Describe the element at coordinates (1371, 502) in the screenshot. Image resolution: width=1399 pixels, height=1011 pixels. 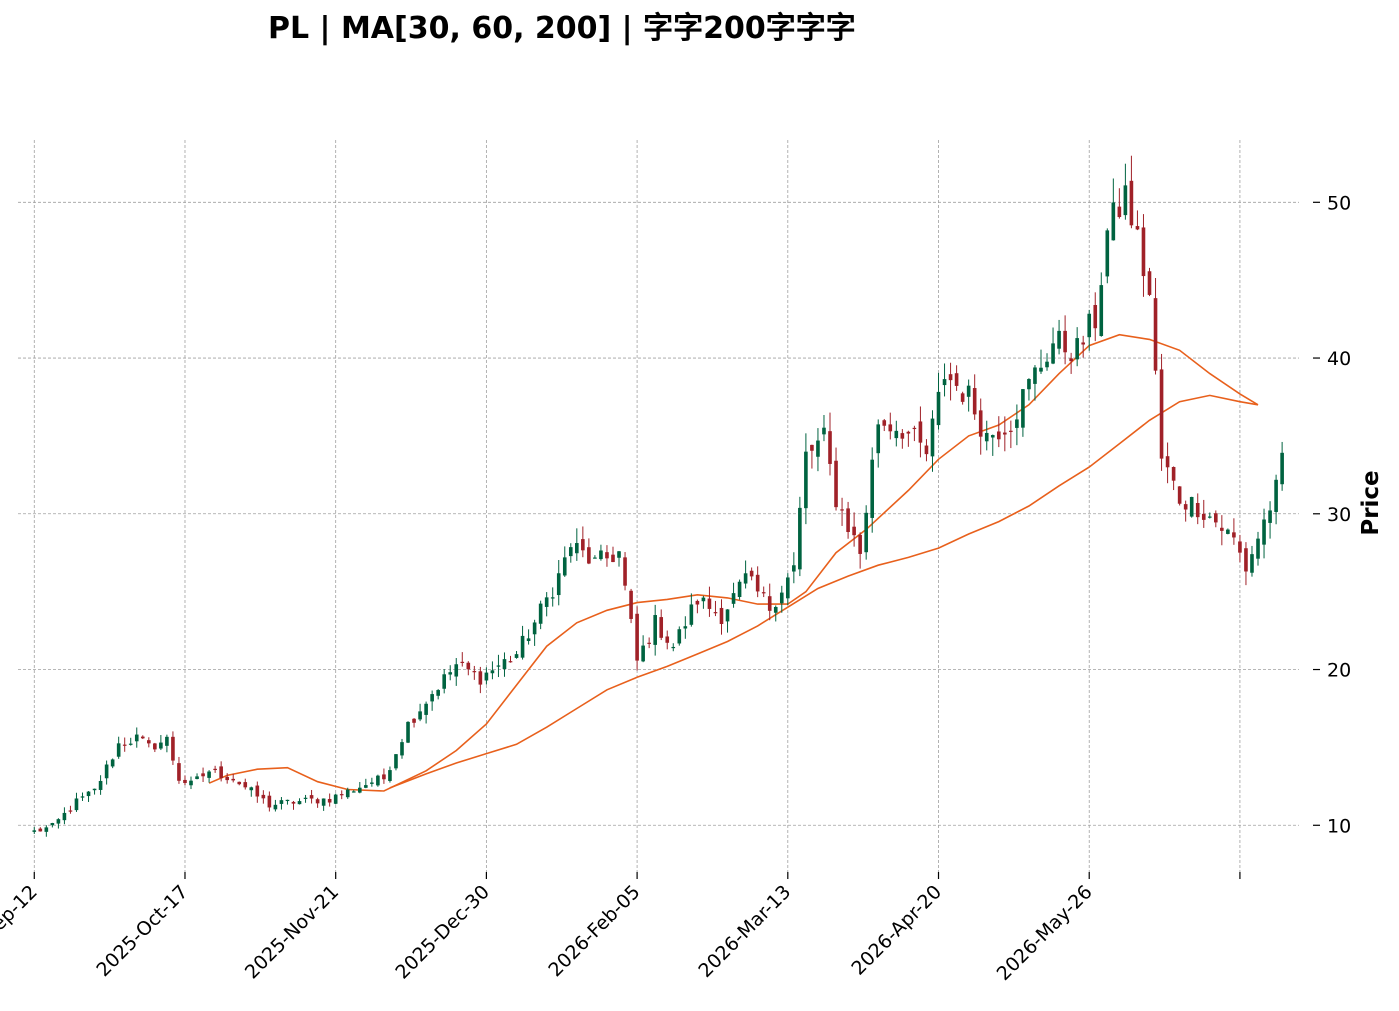
I see `y-axis-label: Price` at that location.